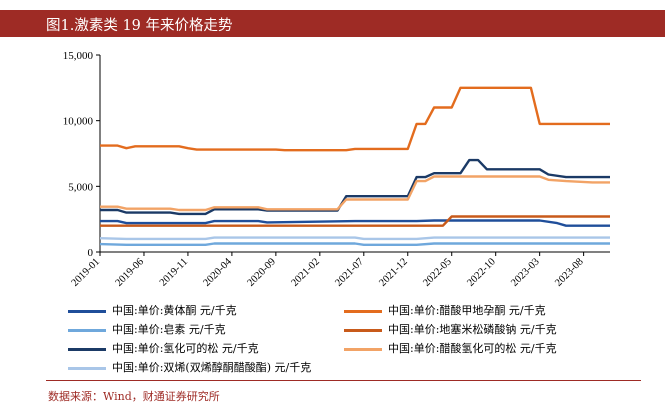  What do you see at coordinates (78, 56) in the screenshot?
I see `y-tick-label: 15,000` at bounding box center [78, 56].